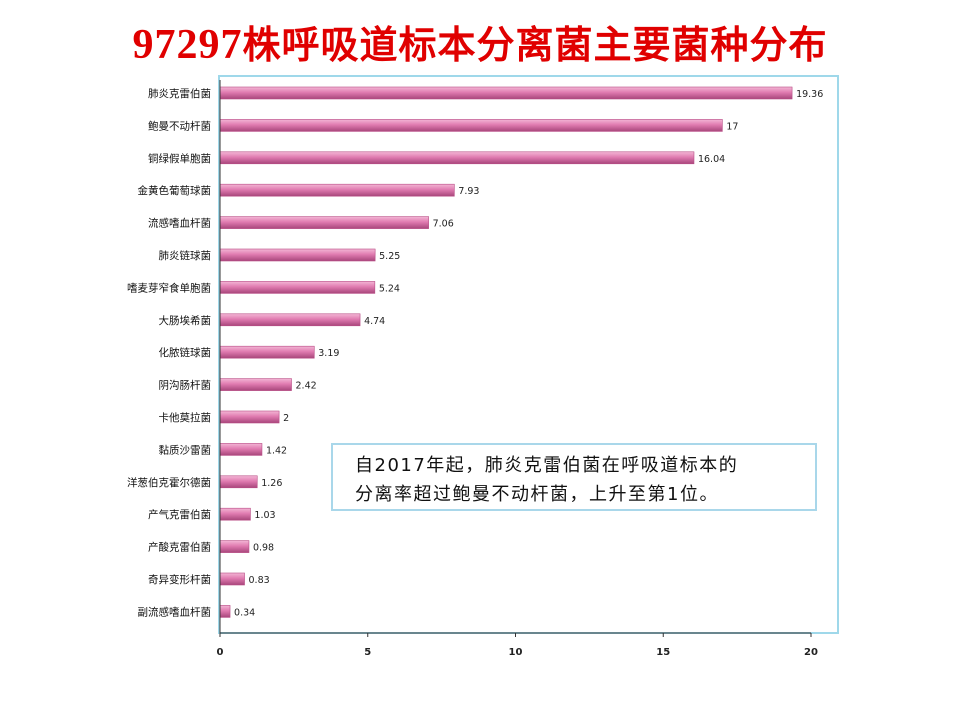 The height and width of the screenshot is (720, 960). What do you see at coordinates (185, 255) in the screenshot?
I see `category-label: 肺炎链球菌` at bounding box center [185, 255].